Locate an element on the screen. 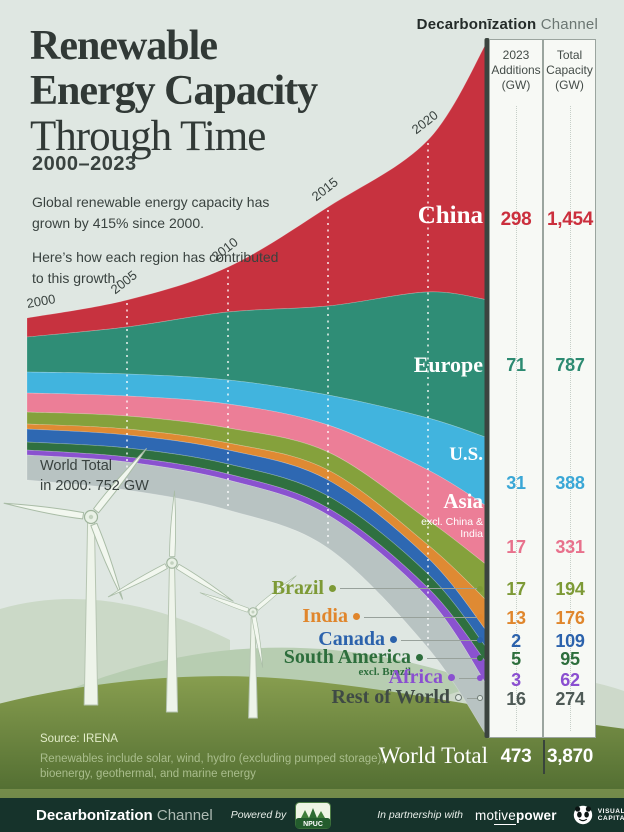  canada-total: 109 is located at coordinates (570, 641).